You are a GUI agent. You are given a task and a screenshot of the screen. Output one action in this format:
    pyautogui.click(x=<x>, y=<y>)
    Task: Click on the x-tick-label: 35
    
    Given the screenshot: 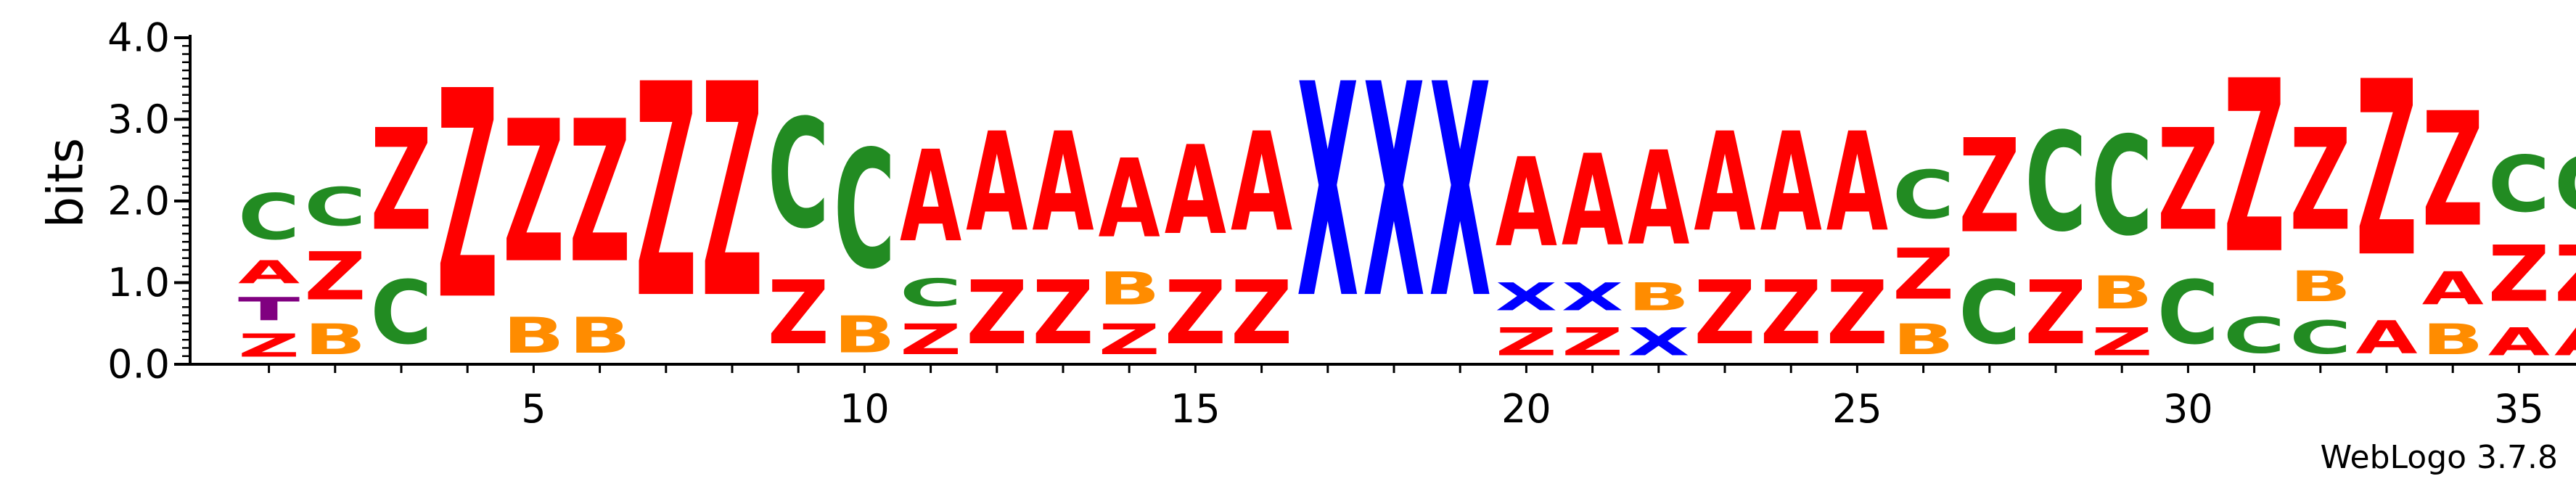 What is the action you would take?
    pyautogui.click(x=2519, y=409)
    